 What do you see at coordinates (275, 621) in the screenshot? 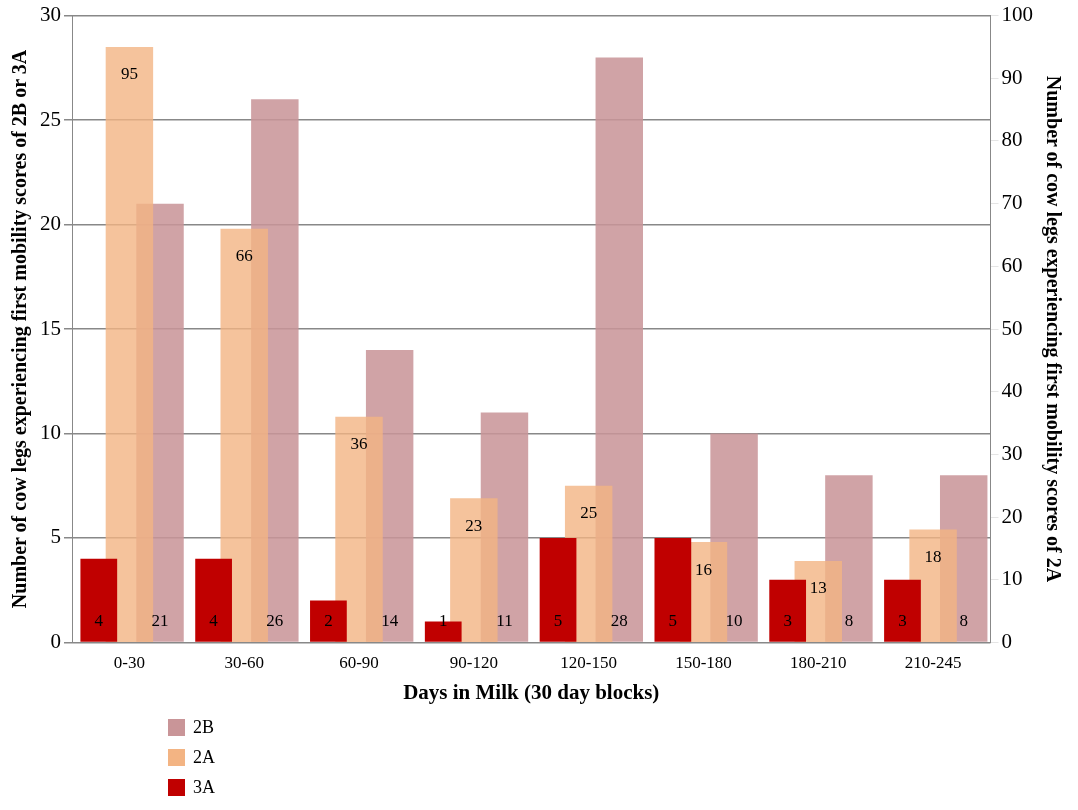
I see `data-label: 26` at bounding box center [275, 621].